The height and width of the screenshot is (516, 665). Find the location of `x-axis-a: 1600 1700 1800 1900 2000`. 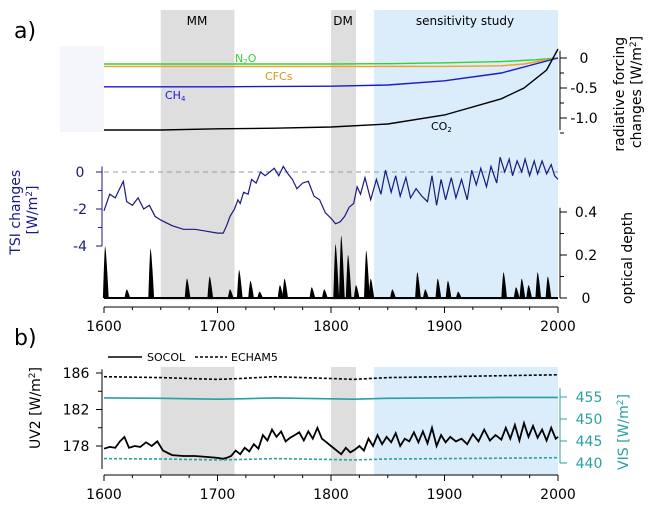

x-axis-a: 1600 1700 1800 1900 2000 is located at coordinates (331, 320).